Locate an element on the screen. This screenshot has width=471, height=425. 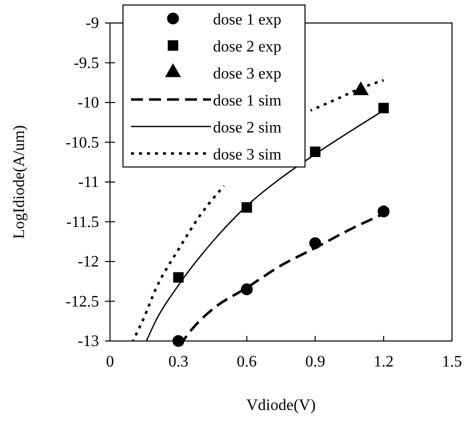
legend-label: dose 2 sim is located at coordinates (247, 128).